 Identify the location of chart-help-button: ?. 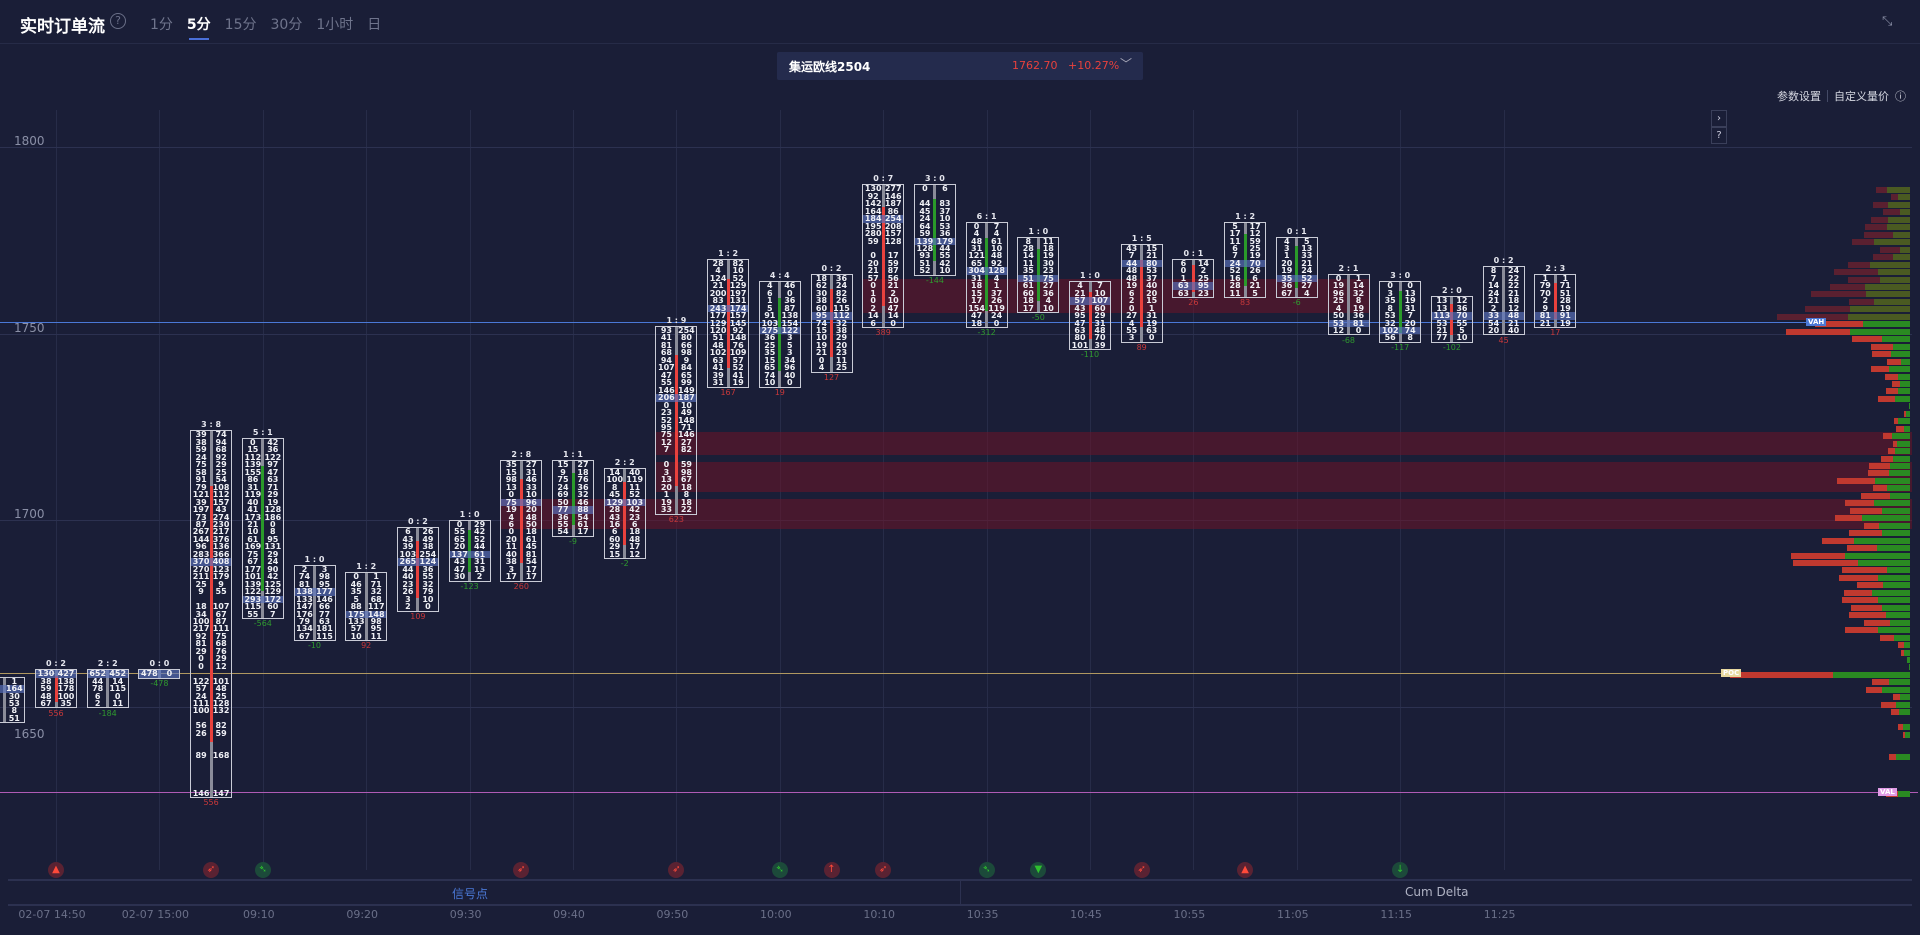
(1719, 135).